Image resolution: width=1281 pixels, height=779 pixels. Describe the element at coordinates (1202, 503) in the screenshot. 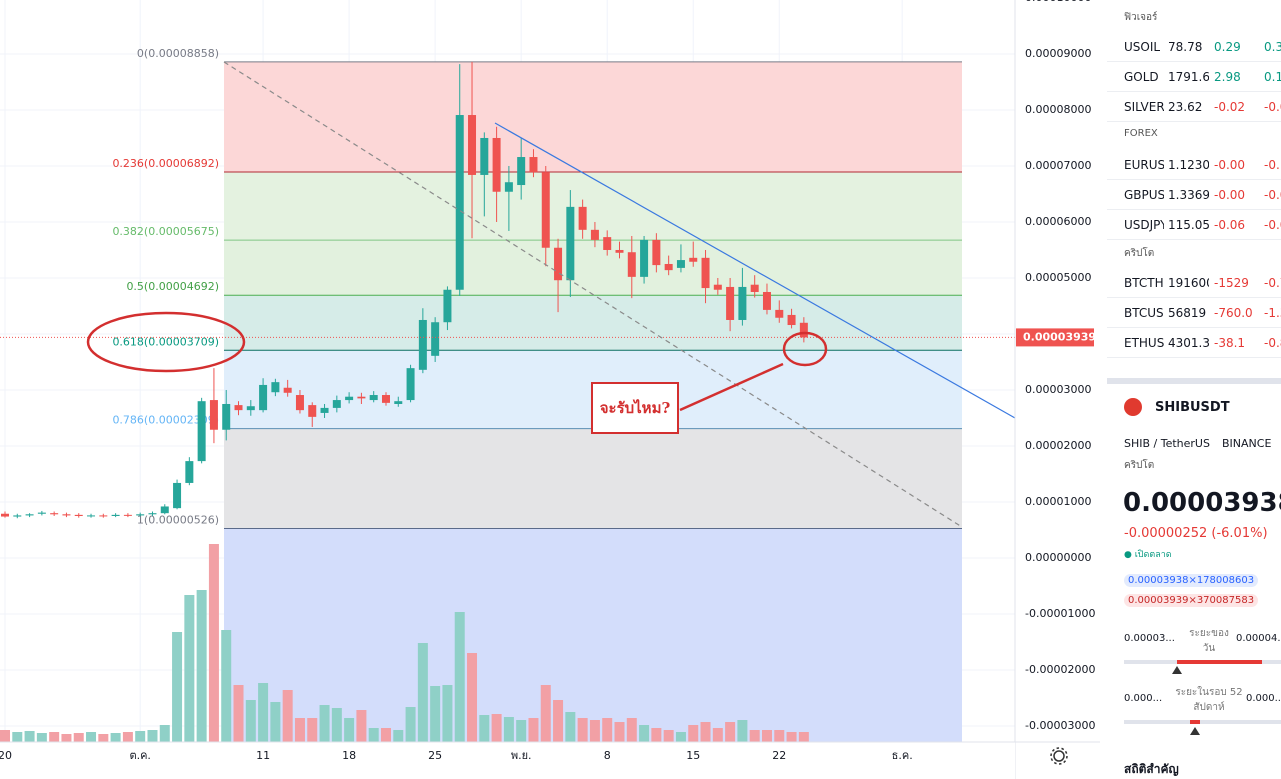

I see `symbol-price: 0.00003938` at that location.